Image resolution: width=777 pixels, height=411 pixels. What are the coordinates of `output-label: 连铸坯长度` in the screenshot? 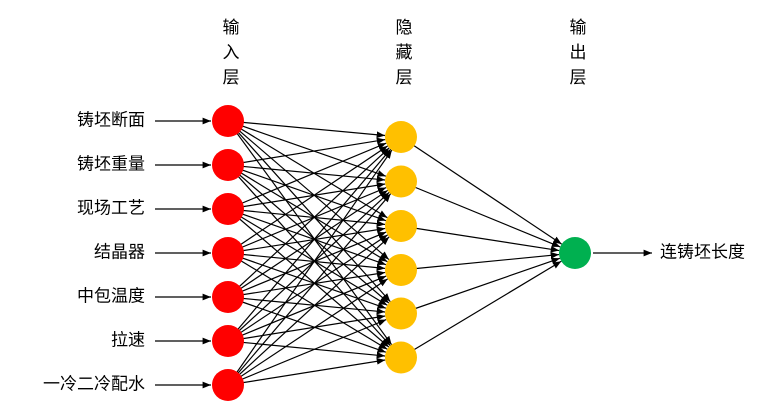 It's located at (702, 253).